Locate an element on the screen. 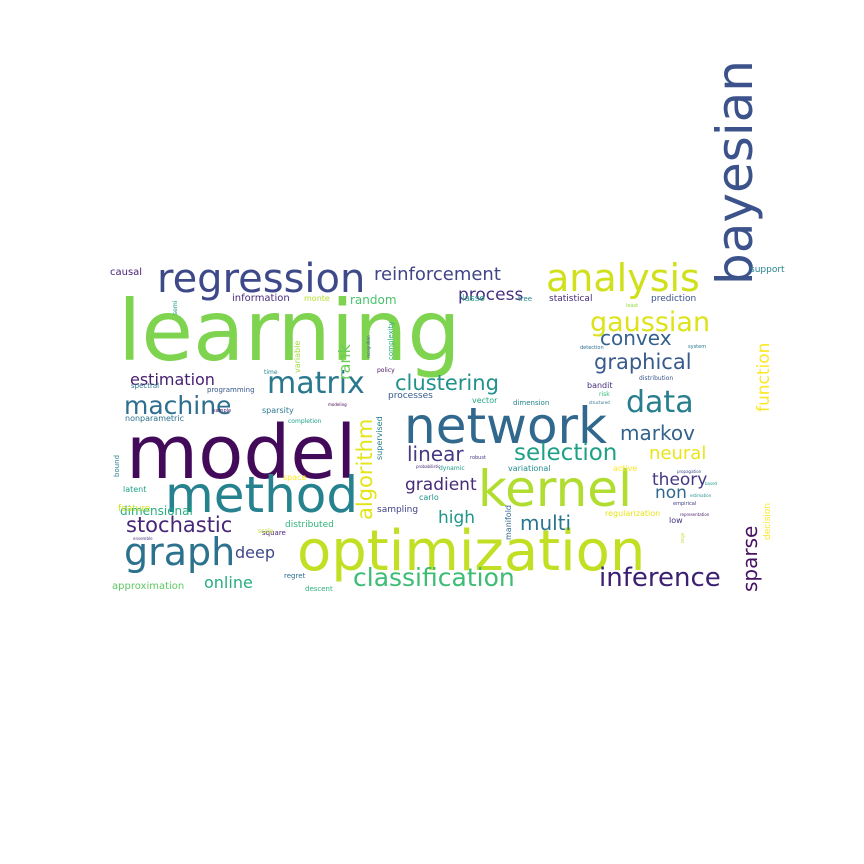 This screenshot has width=864, height=864. word-2: optimization is located at coordinates (471, 551).